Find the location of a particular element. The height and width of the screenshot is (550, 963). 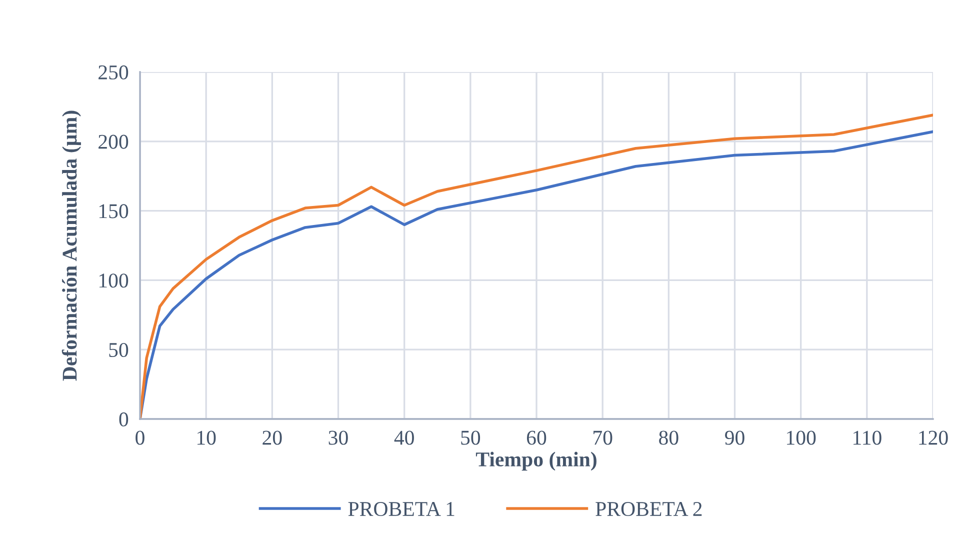

x-tick-label: 40 is located at coordinates (404, 437).